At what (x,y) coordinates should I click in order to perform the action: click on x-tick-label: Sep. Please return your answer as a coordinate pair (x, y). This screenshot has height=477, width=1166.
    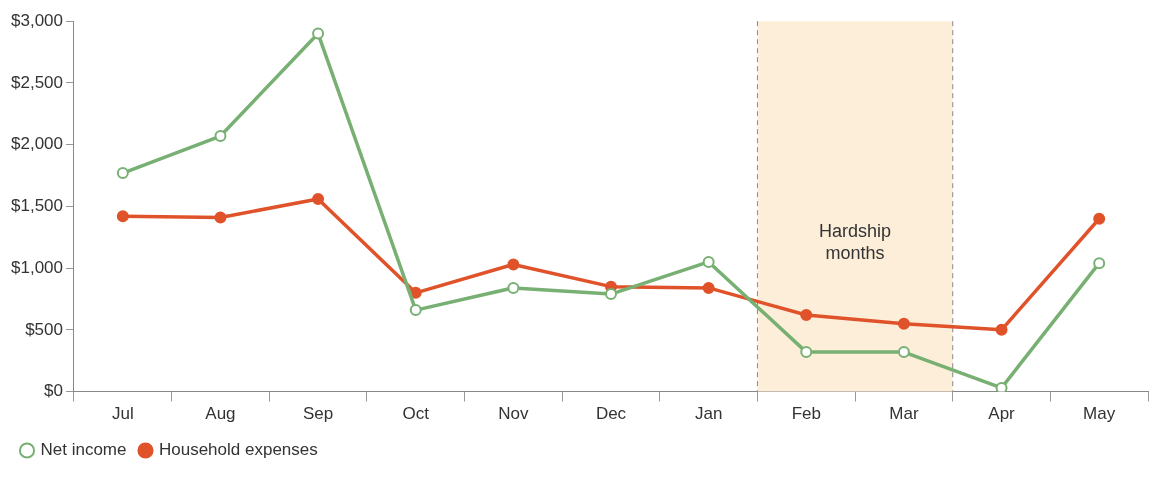
    Looking at the image, I should click on (318, 414).